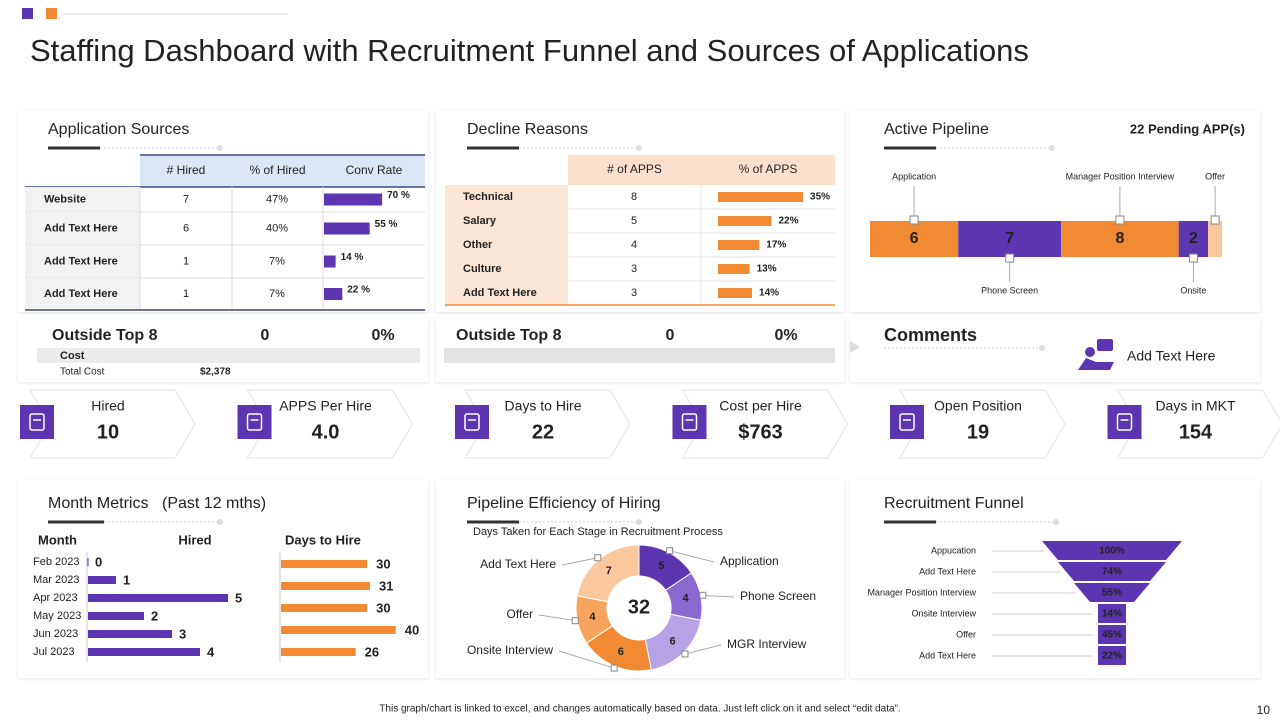 The width and height of the screenshot is (1280, 720). What do you see at coordinates (564, 503) in the screenshot?
I see `section-title: Pipeline Efficiency of Hiring` at bounding box center [564, 503].